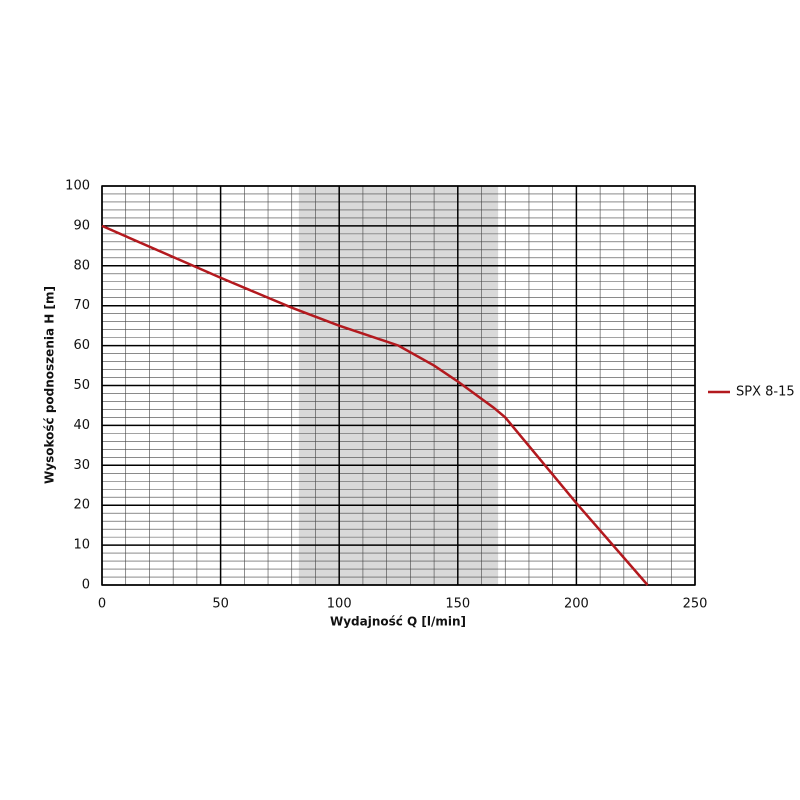  What do you see at coordinates (50, 385) in the screenshot?
I see `y-axis-label: Wysokość podnoszenia H [m]` at bounding box center [50, 385].